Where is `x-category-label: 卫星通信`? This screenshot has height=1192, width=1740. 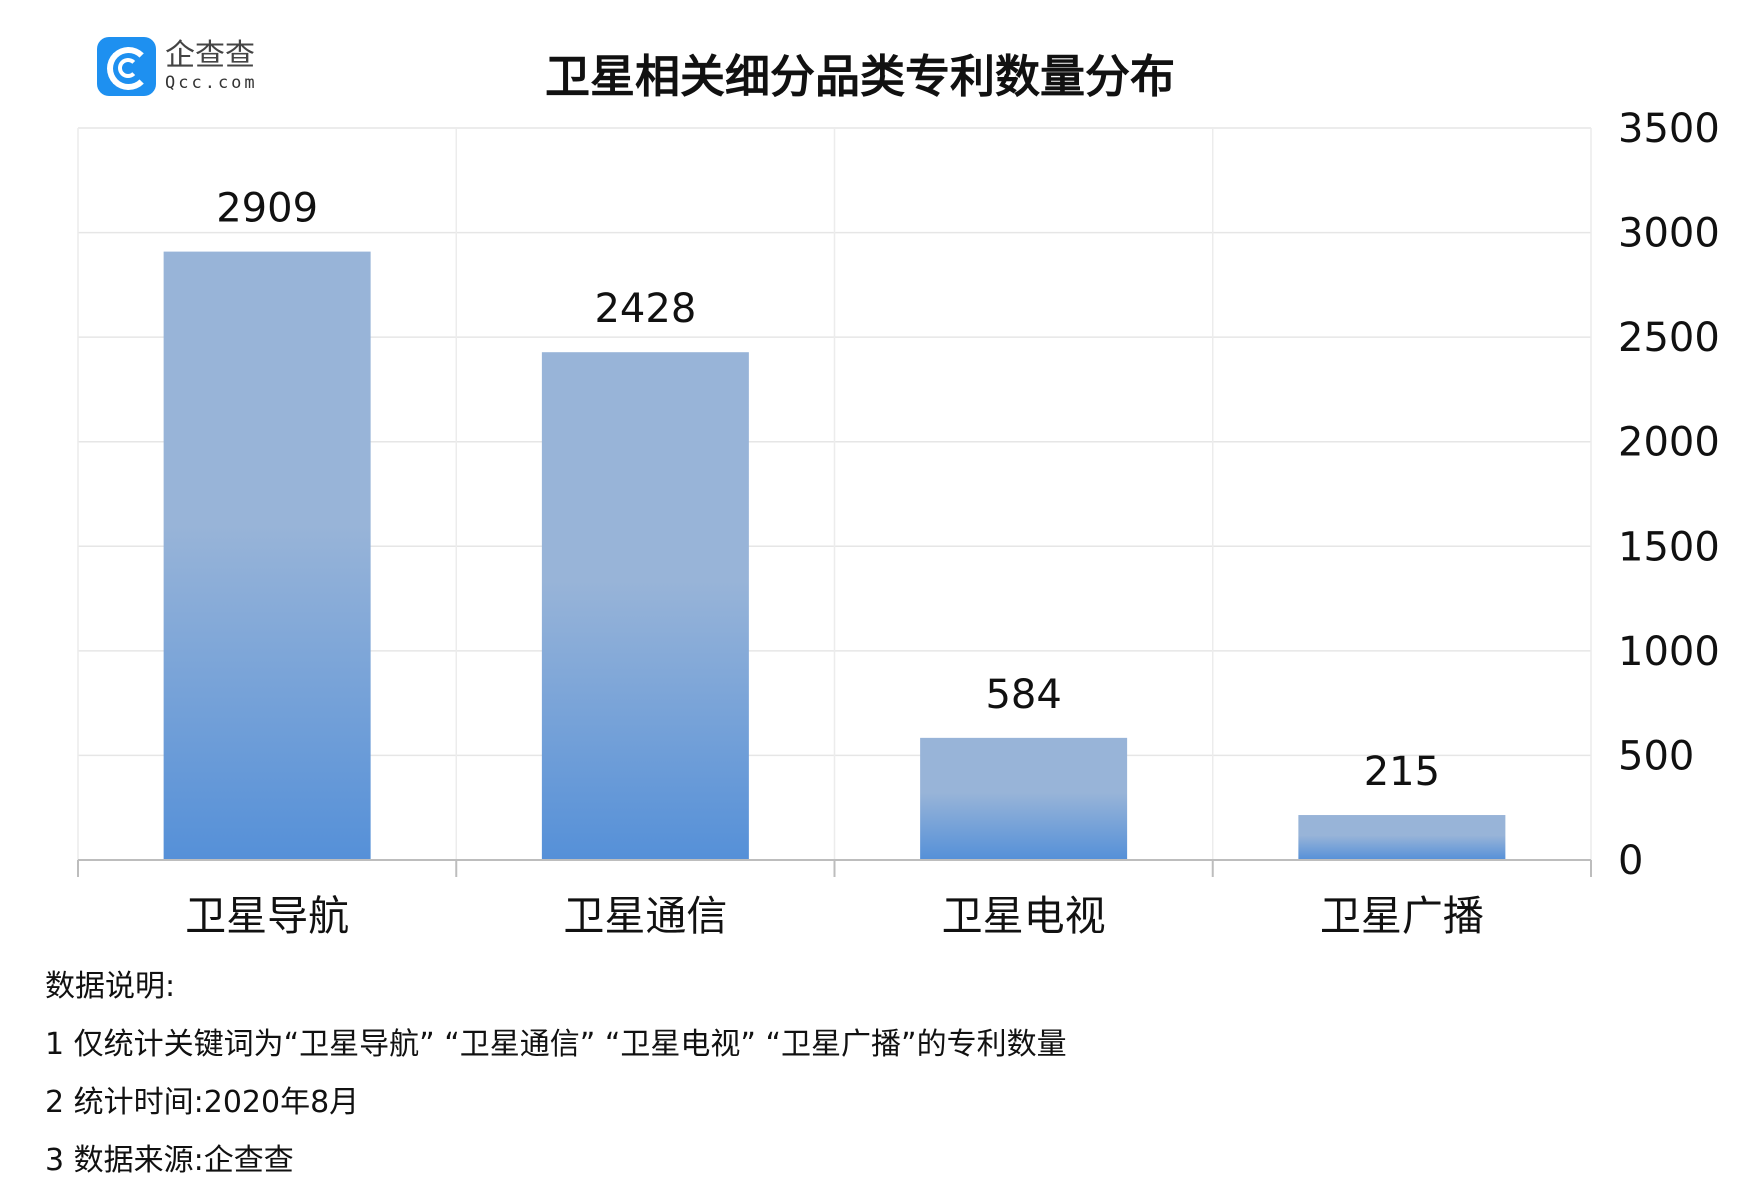
x-category-label: 卫星通信 is located at coordinates (645, 916).